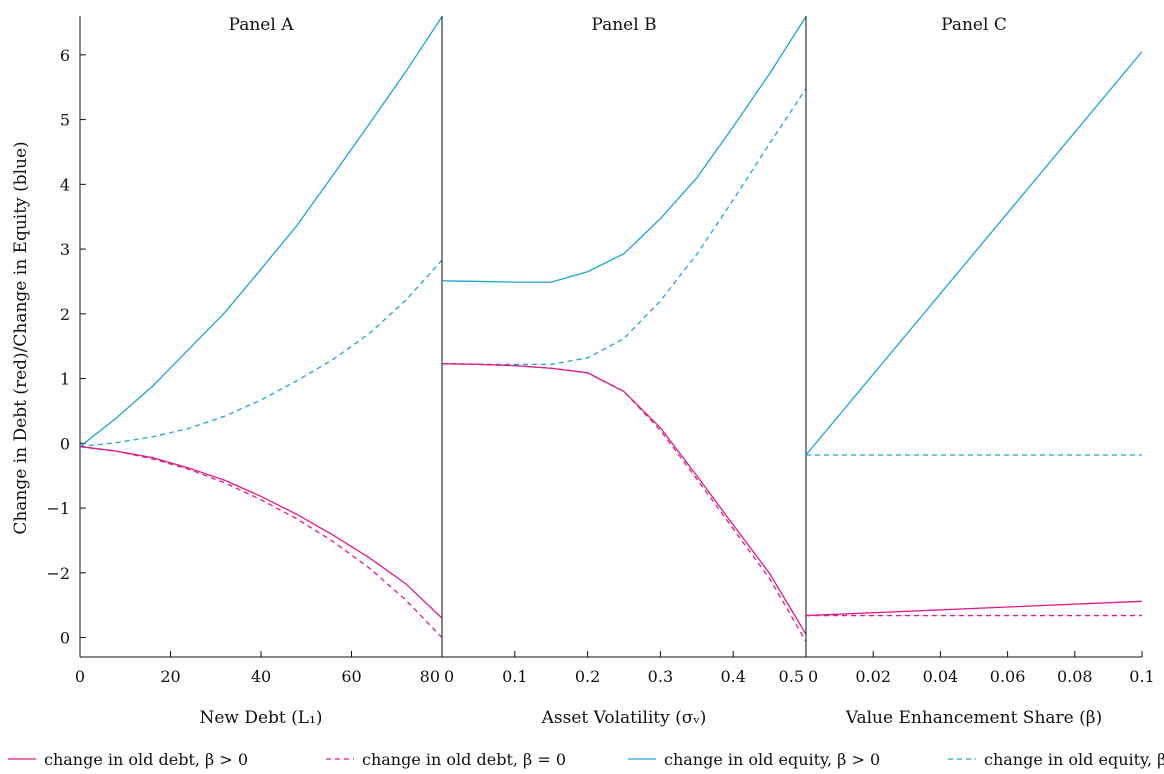  What do you see at coordinates (873, 676) in the screenshot?
I see `x-tick-label: 0.02` at bounding box center [873, 676].